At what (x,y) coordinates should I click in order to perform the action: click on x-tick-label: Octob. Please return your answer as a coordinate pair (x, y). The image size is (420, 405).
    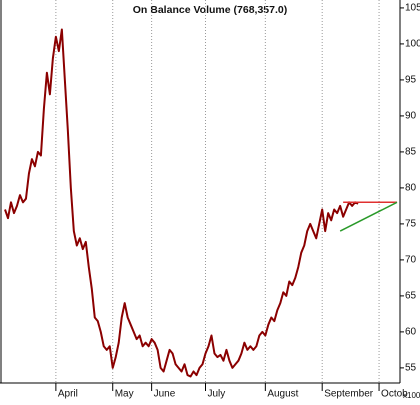
    Looking at the image, I should click on (394, 394).